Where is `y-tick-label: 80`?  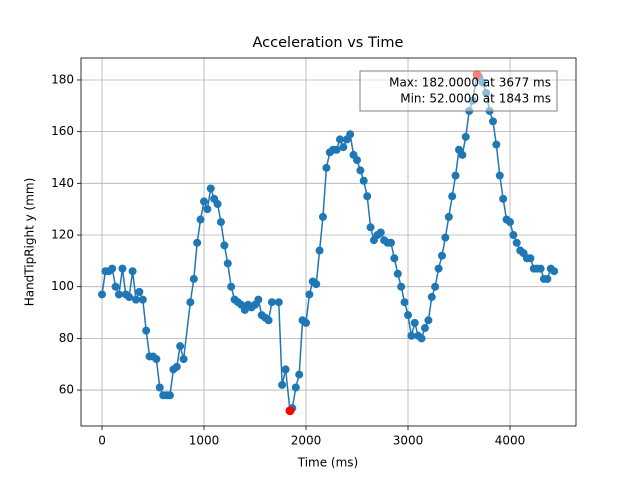 y-tick-label: 80 is located at coordinates (66, 338).